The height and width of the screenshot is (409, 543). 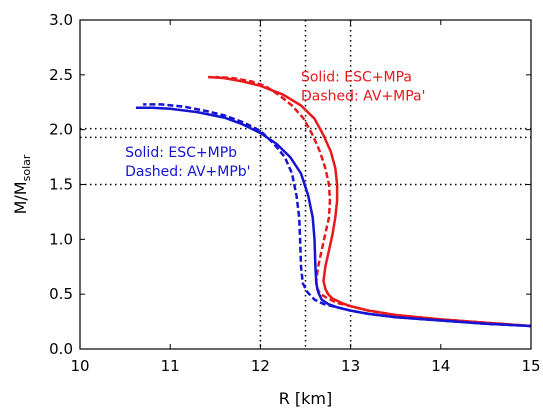 What do you see at coordinates (79, 366) in the screenshot?
I see `x-tick-label: 10` at bounding box center [79, 366].